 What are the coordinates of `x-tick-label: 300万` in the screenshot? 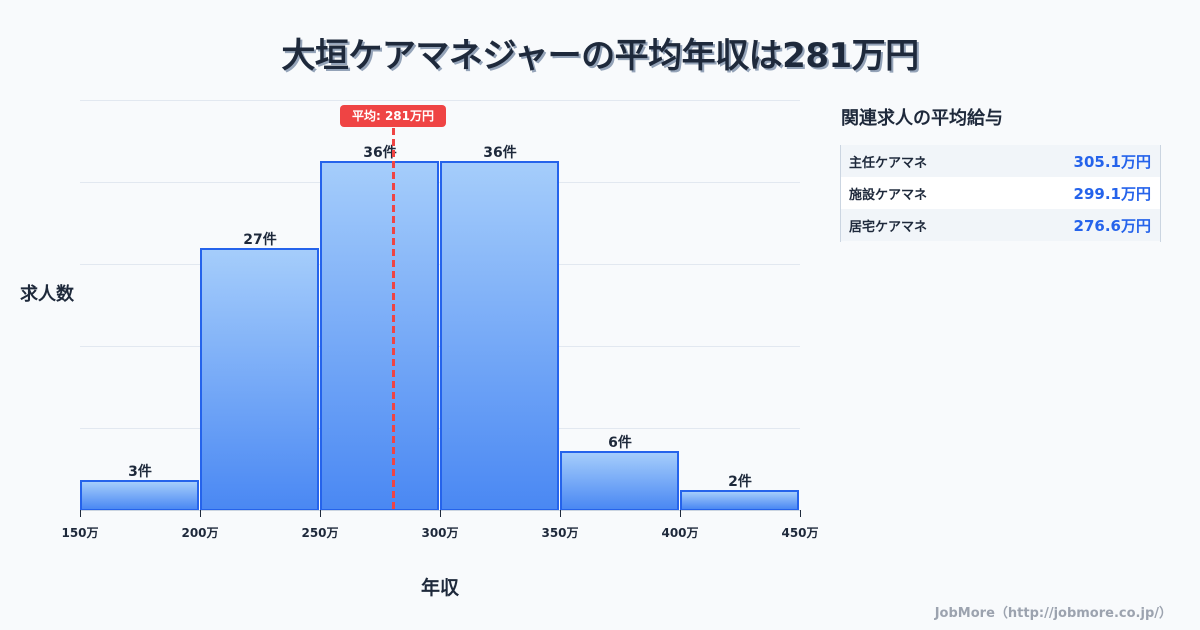 It's located at (440, 533).